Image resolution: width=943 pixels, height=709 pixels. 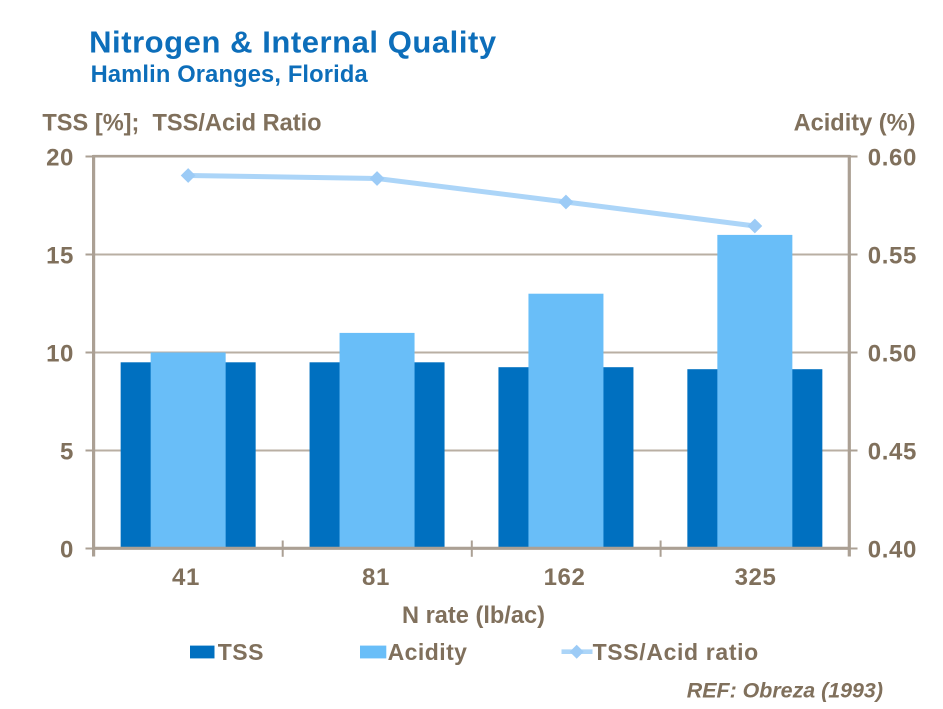 What do you see at coordinates (376, 577) in the screenshot?
I see `svg-text: 81` at bounding box center [376, 577].